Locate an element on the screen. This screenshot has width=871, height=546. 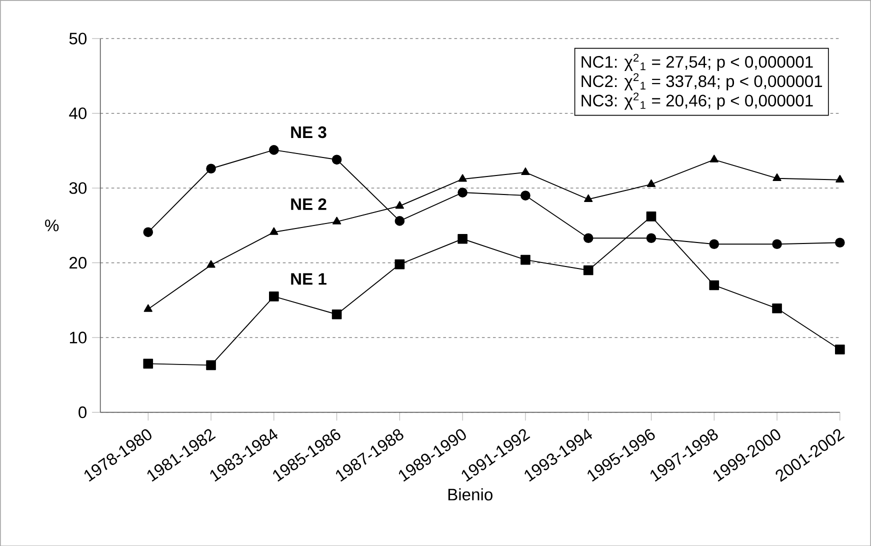
annotation: NC3: χ$^{2}$$_{1}$ = 20,46; p < 0,000001 is located at coordinates (697, 101).